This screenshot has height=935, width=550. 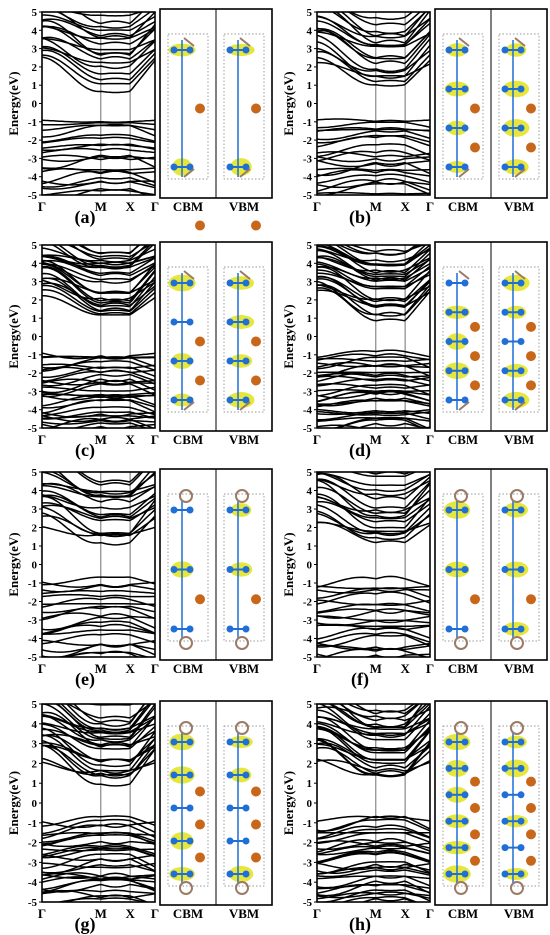 I want to click on x-tick-label: M, so click(x=101, y=668).